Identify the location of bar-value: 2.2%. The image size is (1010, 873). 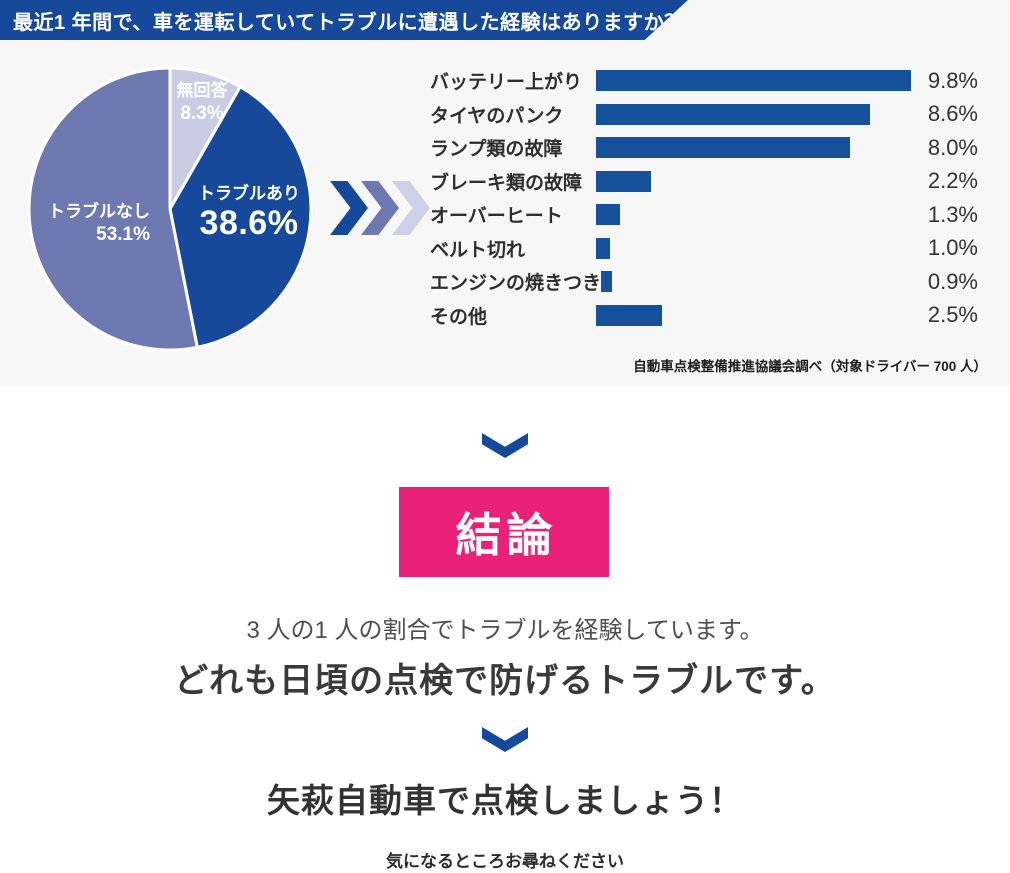
(952, 181).